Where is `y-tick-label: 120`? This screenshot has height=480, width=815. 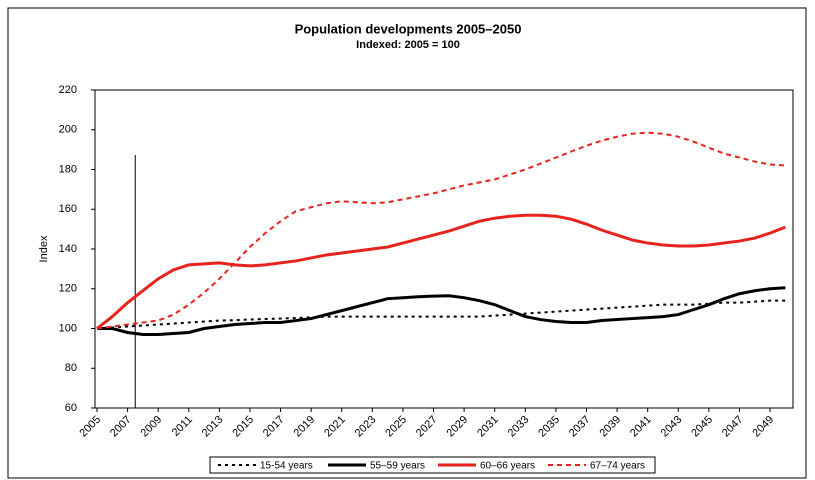 y-tick-label: 120 is located at coordinates (68, 289).